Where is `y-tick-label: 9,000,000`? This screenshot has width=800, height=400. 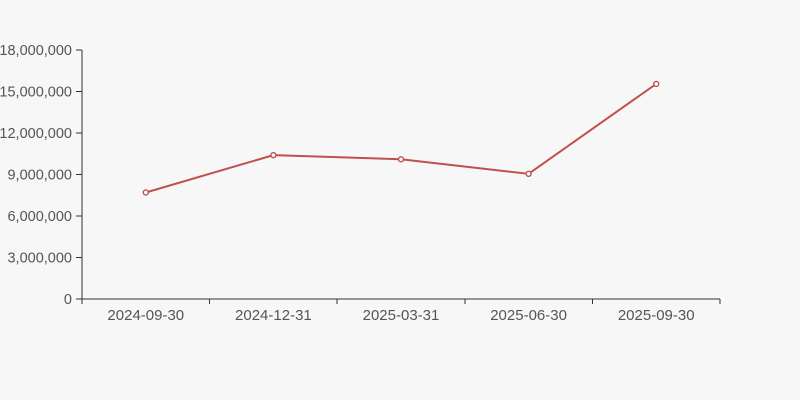 y-tick-label: 9,000,000 is located at coordinates (39, 176).